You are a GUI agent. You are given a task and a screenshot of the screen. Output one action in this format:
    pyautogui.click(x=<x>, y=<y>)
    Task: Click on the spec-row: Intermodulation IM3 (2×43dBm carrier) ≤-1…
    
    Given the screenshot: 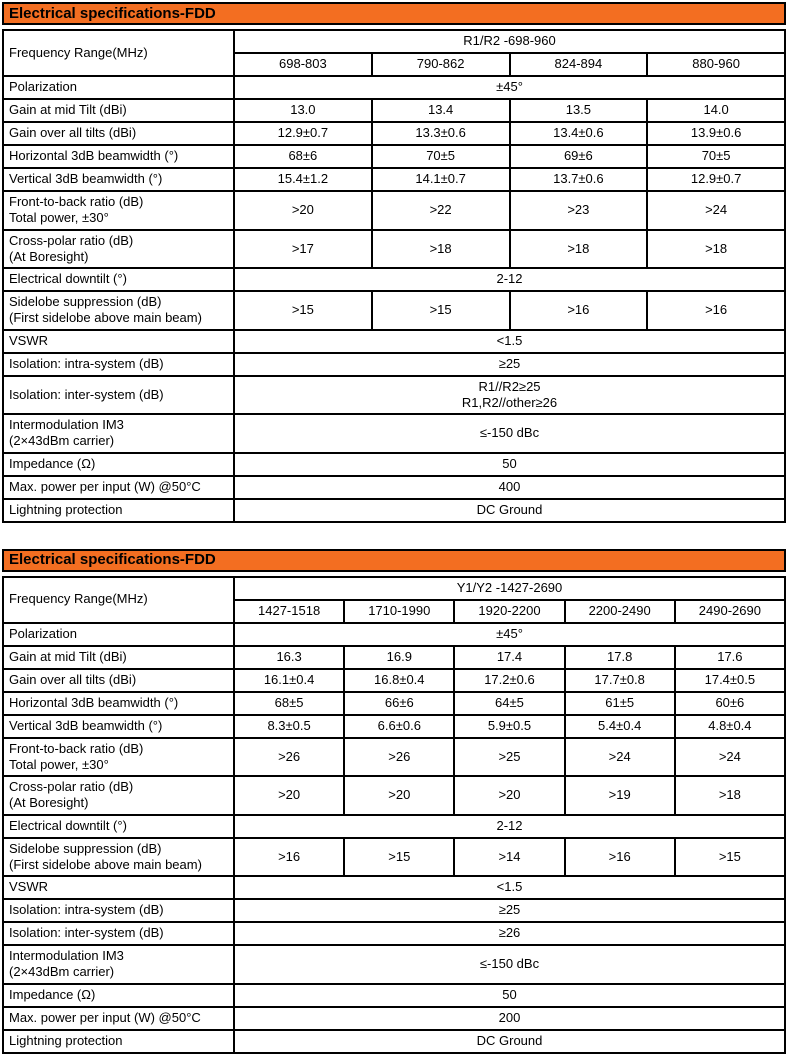 What is the action you would take?
    pyautogui.click(x=394, y=964)
    